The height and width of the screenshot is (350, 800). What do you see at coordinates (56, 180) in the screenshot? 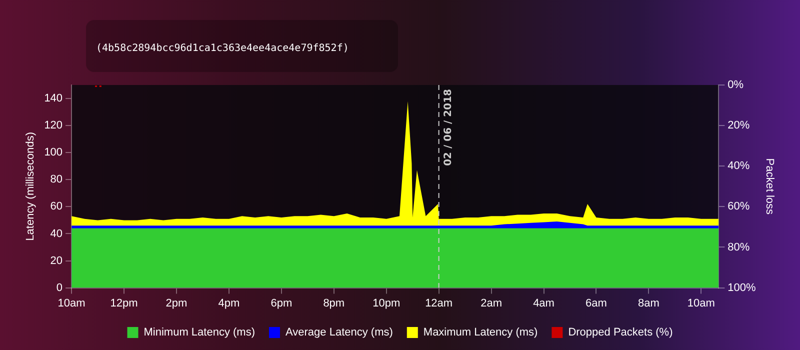
I see `y-tick-label: 80` at bounding box center [56, 180].